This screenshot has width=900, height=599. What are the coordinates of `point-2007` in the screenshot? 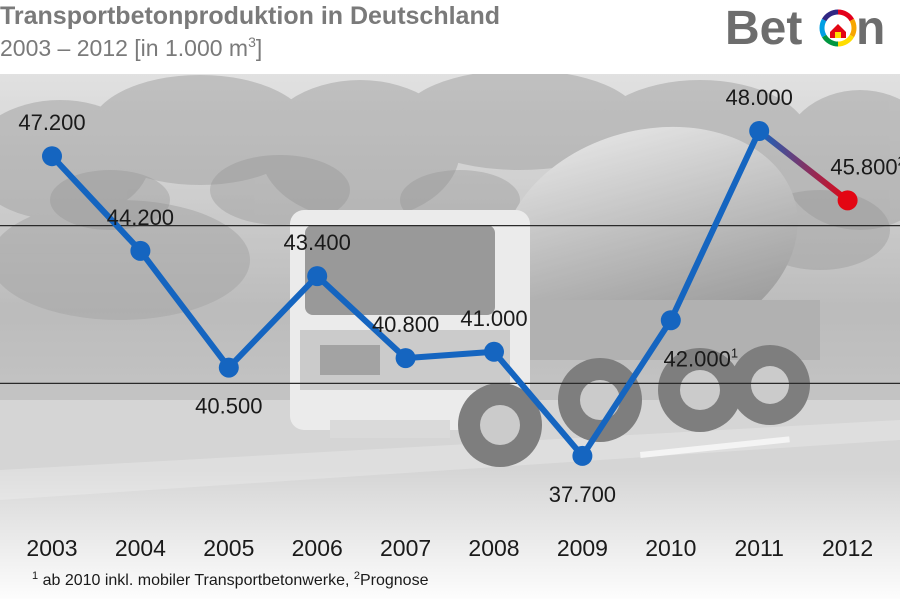 It's located at (405, 358).